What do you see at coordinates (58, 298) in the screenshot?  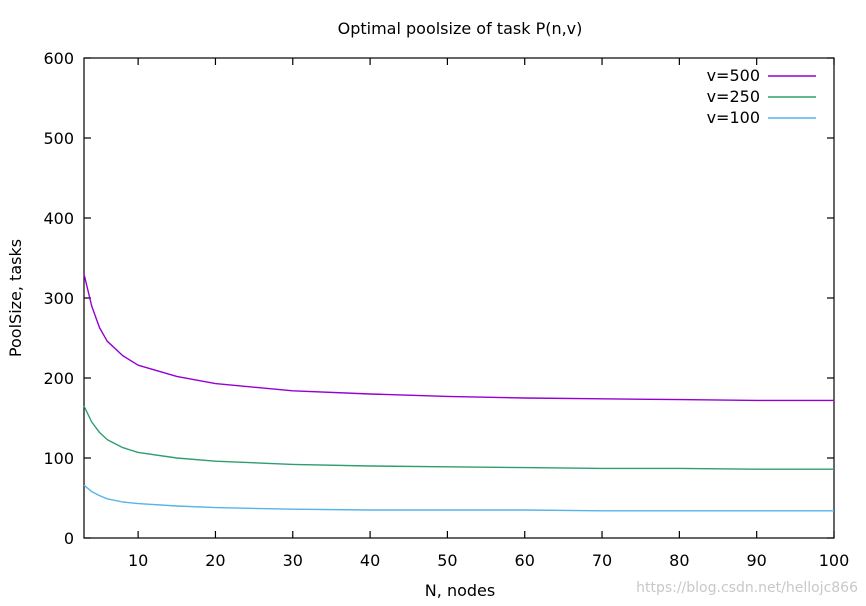 I see `y-tick-label: 300` at bounding box center [58, 298].